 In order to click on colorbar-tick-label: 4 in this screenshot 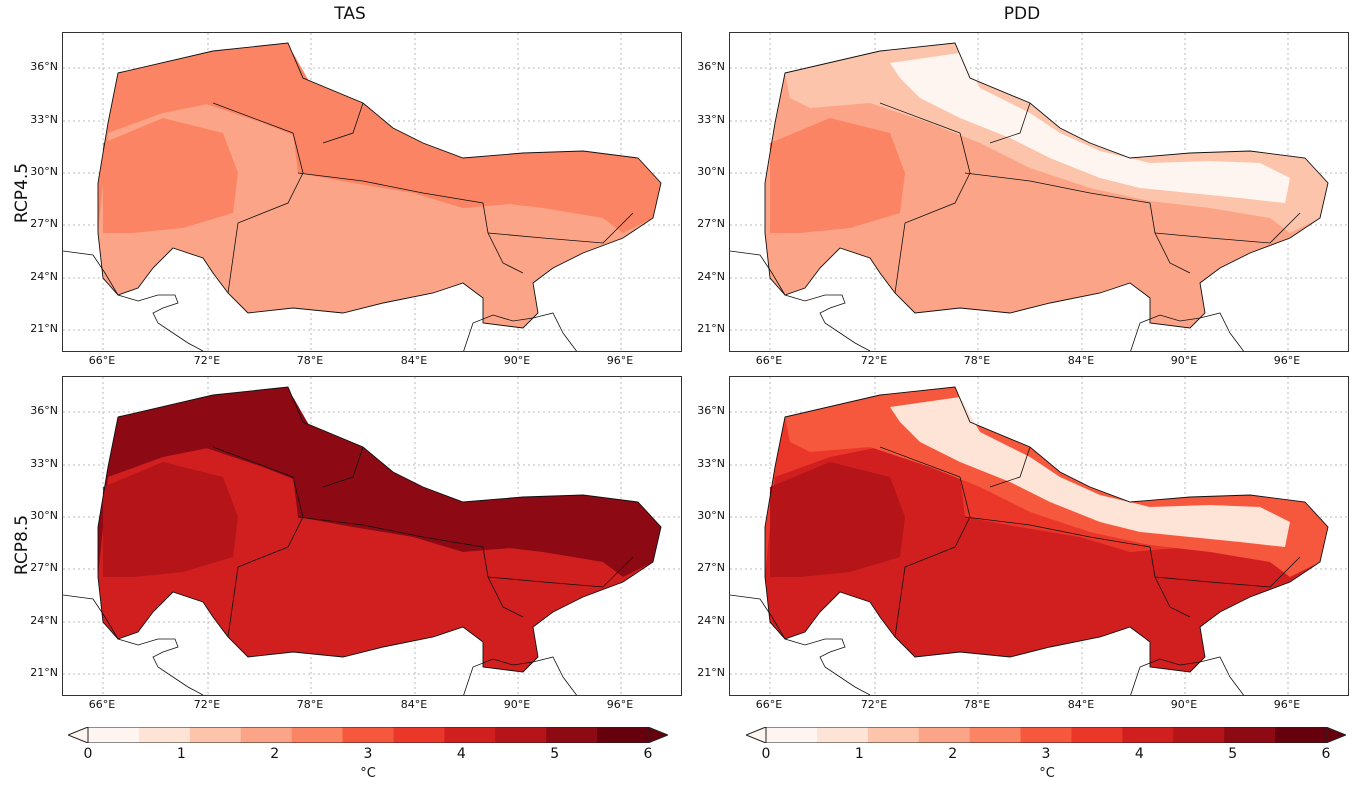, I will do `click(1139, 754)`.